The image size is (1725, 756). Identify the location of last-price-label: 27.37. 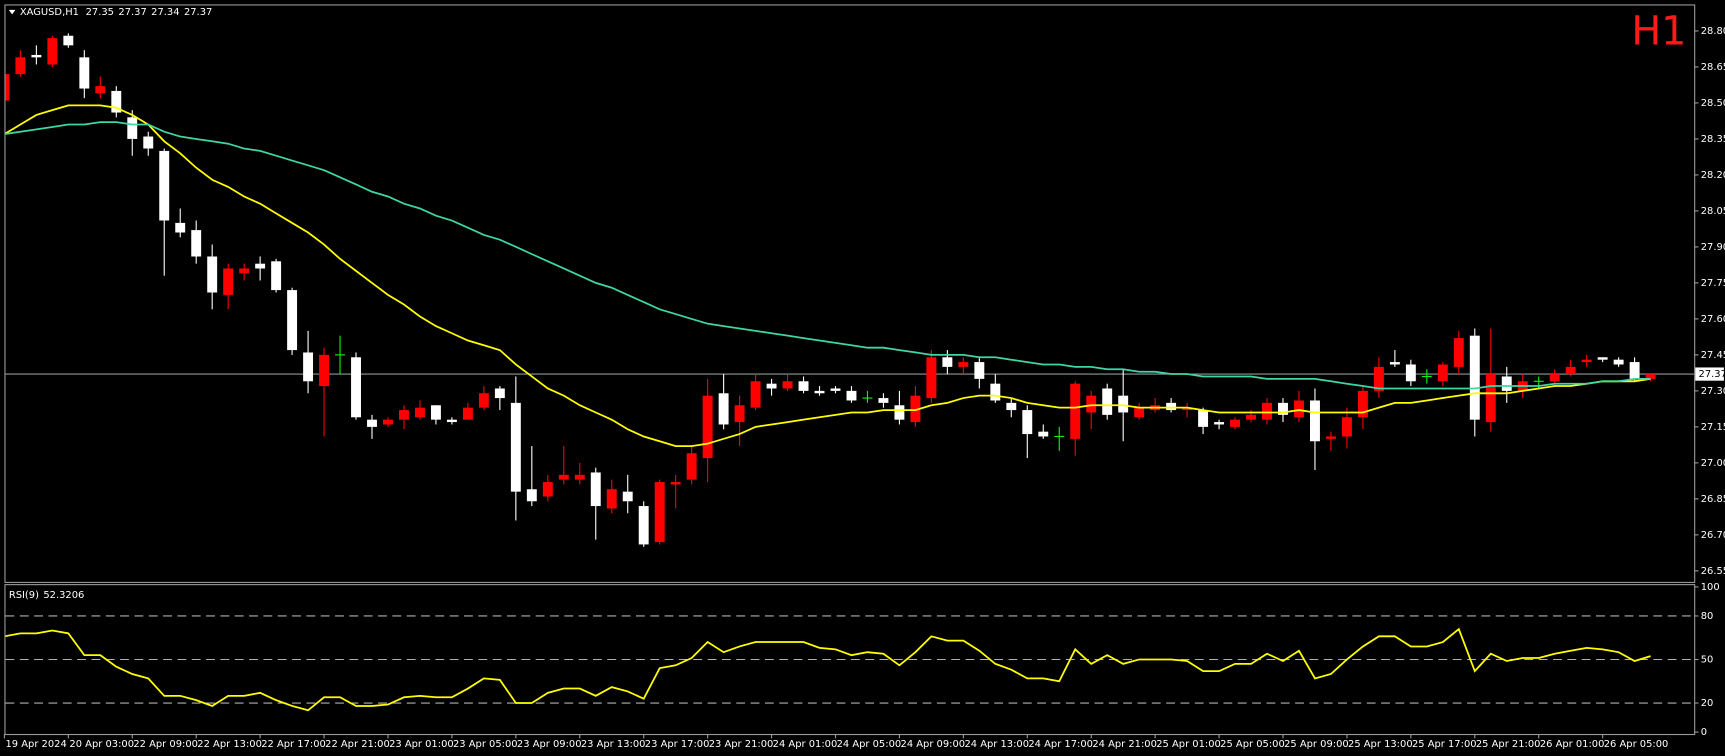
(1712, 374).